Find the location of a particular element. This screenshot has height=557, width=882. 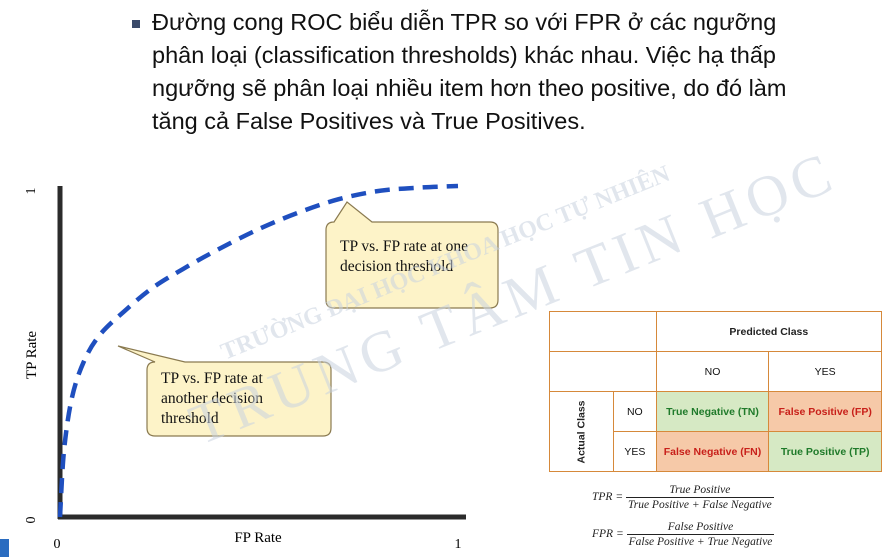

callout-upper is located at coordinates (412, 255).